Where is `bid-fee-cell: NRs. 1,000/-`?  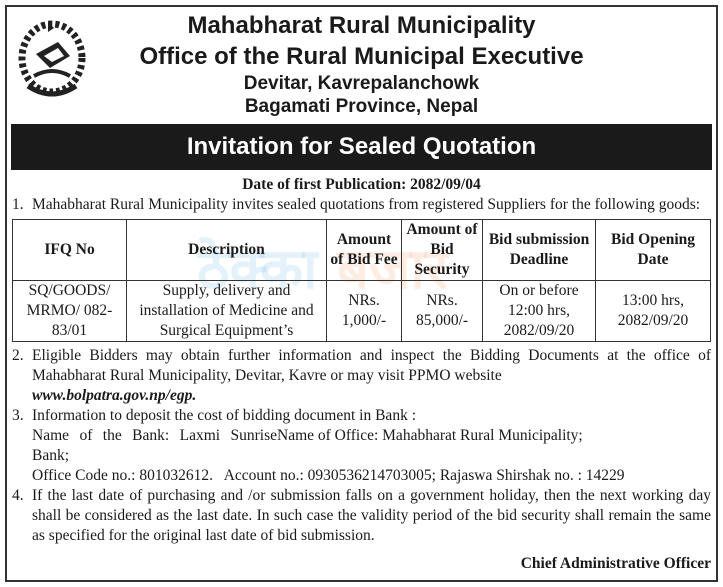
bid-fee-cell: NRs. 1,000/- is located at coordinates (364, 311).